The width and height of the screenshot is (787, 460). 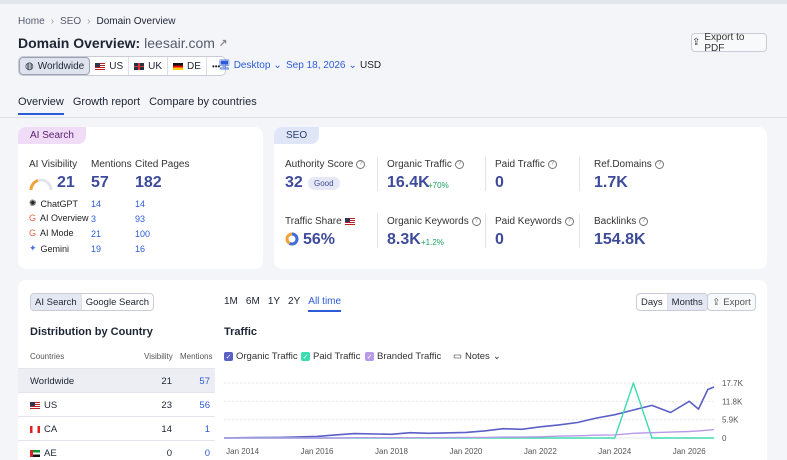 What do you see at coordinates (122, 43) in the screenshot?
I see `page-title: Domain Overview: leesair.com ↗` at bounding box center [122, 43].